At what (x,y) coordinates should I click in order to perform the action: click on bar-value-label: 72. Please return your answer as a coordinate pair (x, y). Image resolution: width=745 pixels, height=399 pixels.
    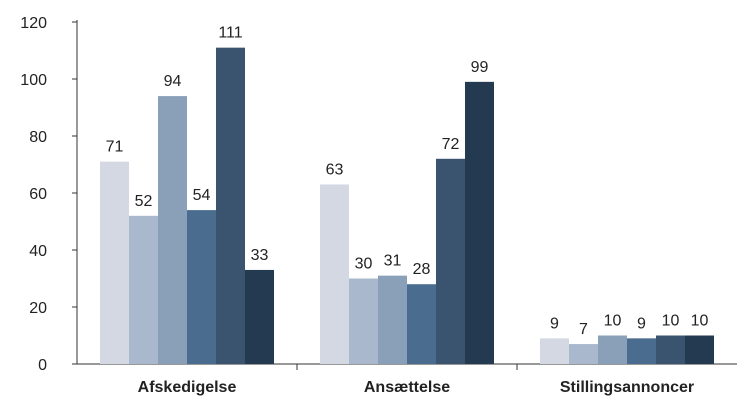
    Looking at the image, I should click on (451, 144).